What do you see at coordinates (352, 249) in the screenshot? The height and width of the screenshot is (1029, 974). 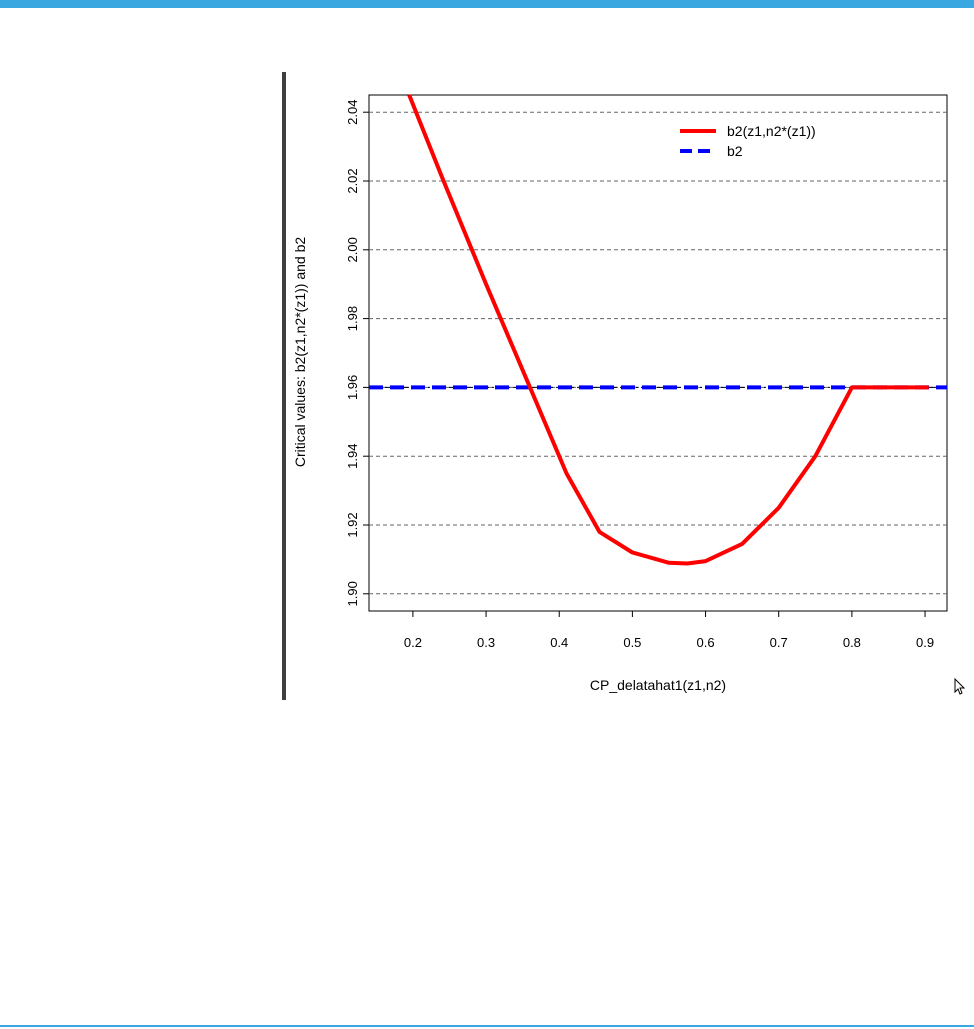 I see `y-tick-label: 2.00` at bounding box center [352, 249].